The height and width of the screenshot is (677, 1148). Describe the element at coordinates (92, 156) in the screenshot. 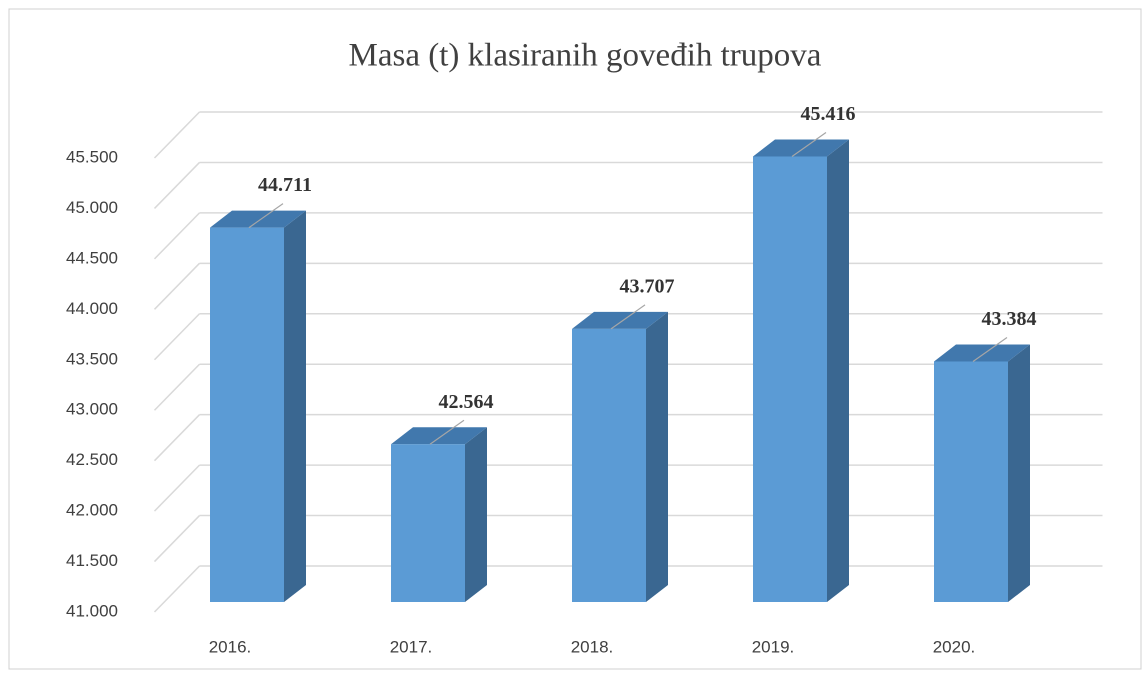

I see `y-tick-label: 45.500` at that location.